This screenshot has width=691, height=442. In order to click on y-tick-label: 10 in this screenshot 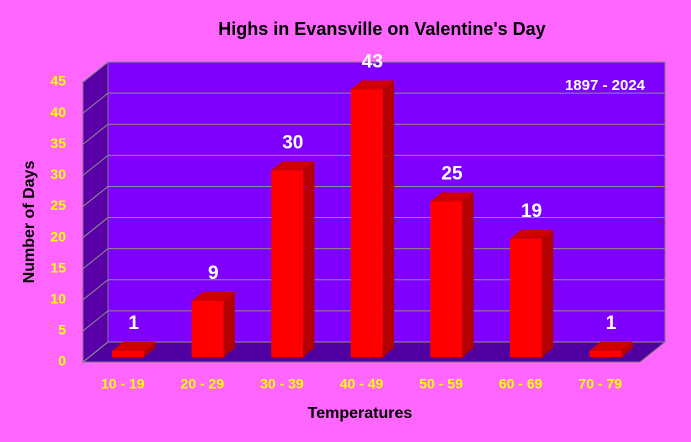, I will do `click(58, 298)`.